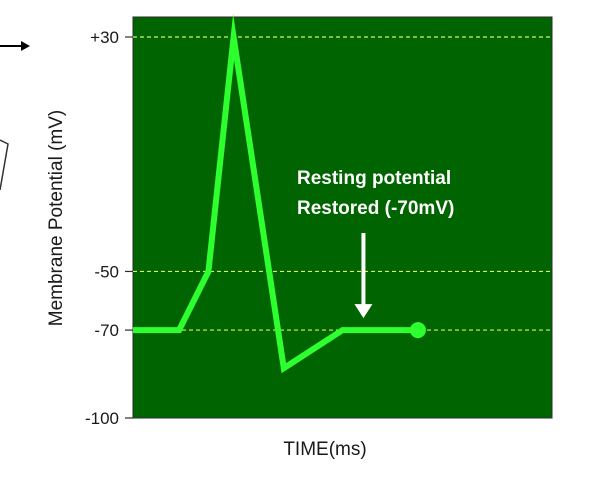 The width and height of the screenshot is (612, 482). I want to click on annotation: Resting potential Restored (-70mV), so click(375, 243).